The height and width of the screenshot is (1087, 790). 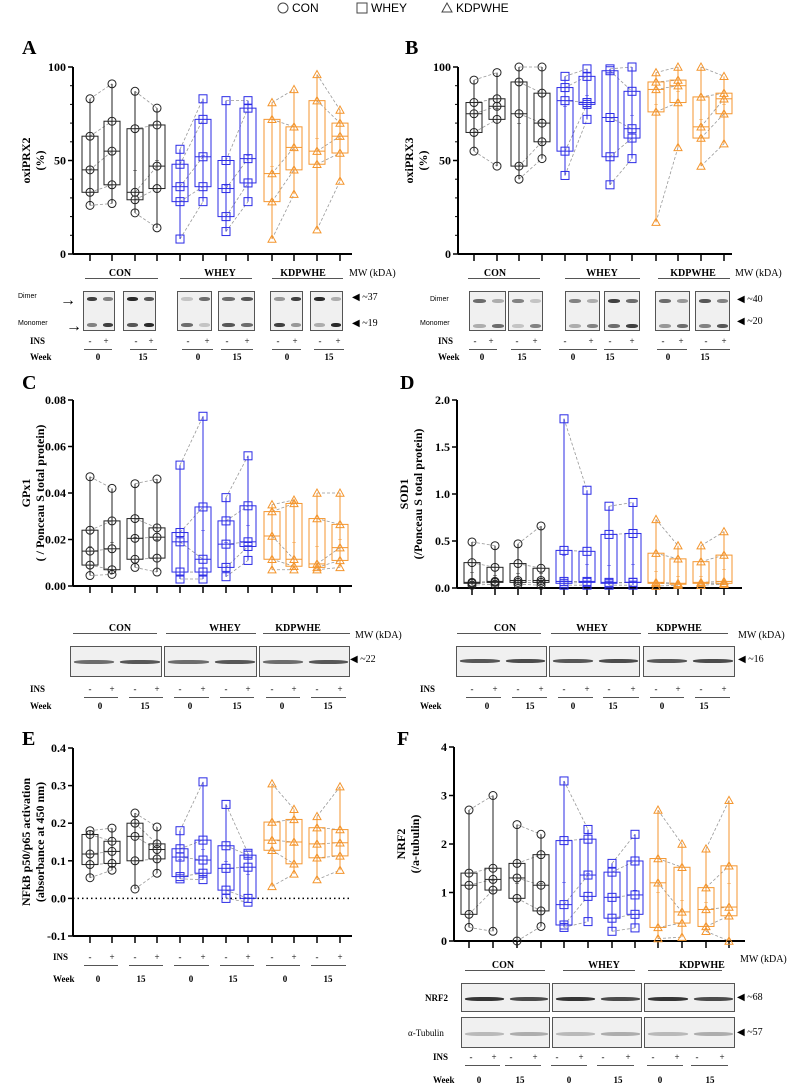 What do you see at coordinates (596, 633) in the screenshot?
I see `group-underline` at bounding box center [596, 633].